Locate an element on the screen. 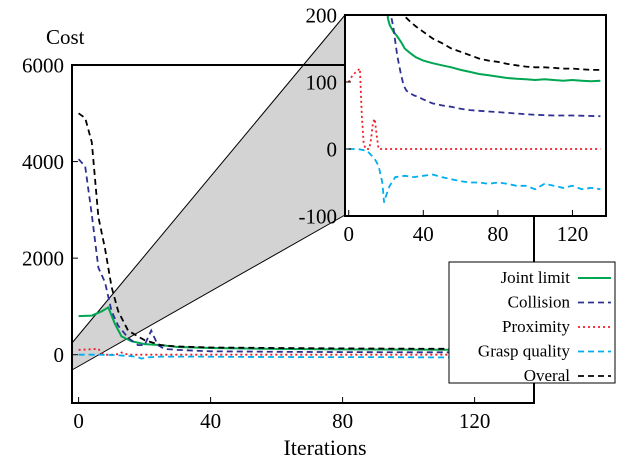 The height and width of the screenshot is (459, 629). main-y-tick-label: 6000 is located at coordinates (43, 65).